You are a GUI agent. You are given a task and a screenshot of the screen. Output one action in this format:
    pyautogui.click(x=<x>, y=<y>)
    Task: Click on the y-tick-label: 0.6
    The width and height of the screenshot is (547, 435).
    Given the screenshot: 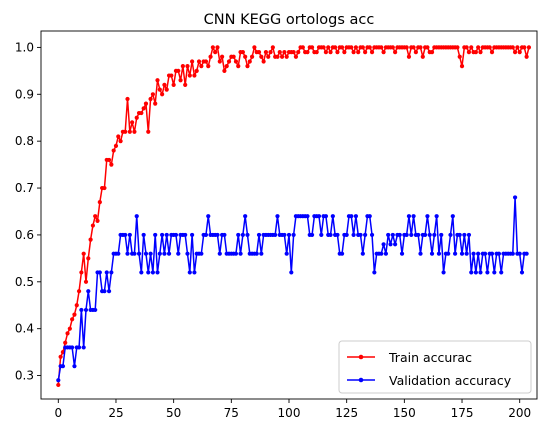 What is the action you would take?
    pyautogui.click(x=24, y=235)
    